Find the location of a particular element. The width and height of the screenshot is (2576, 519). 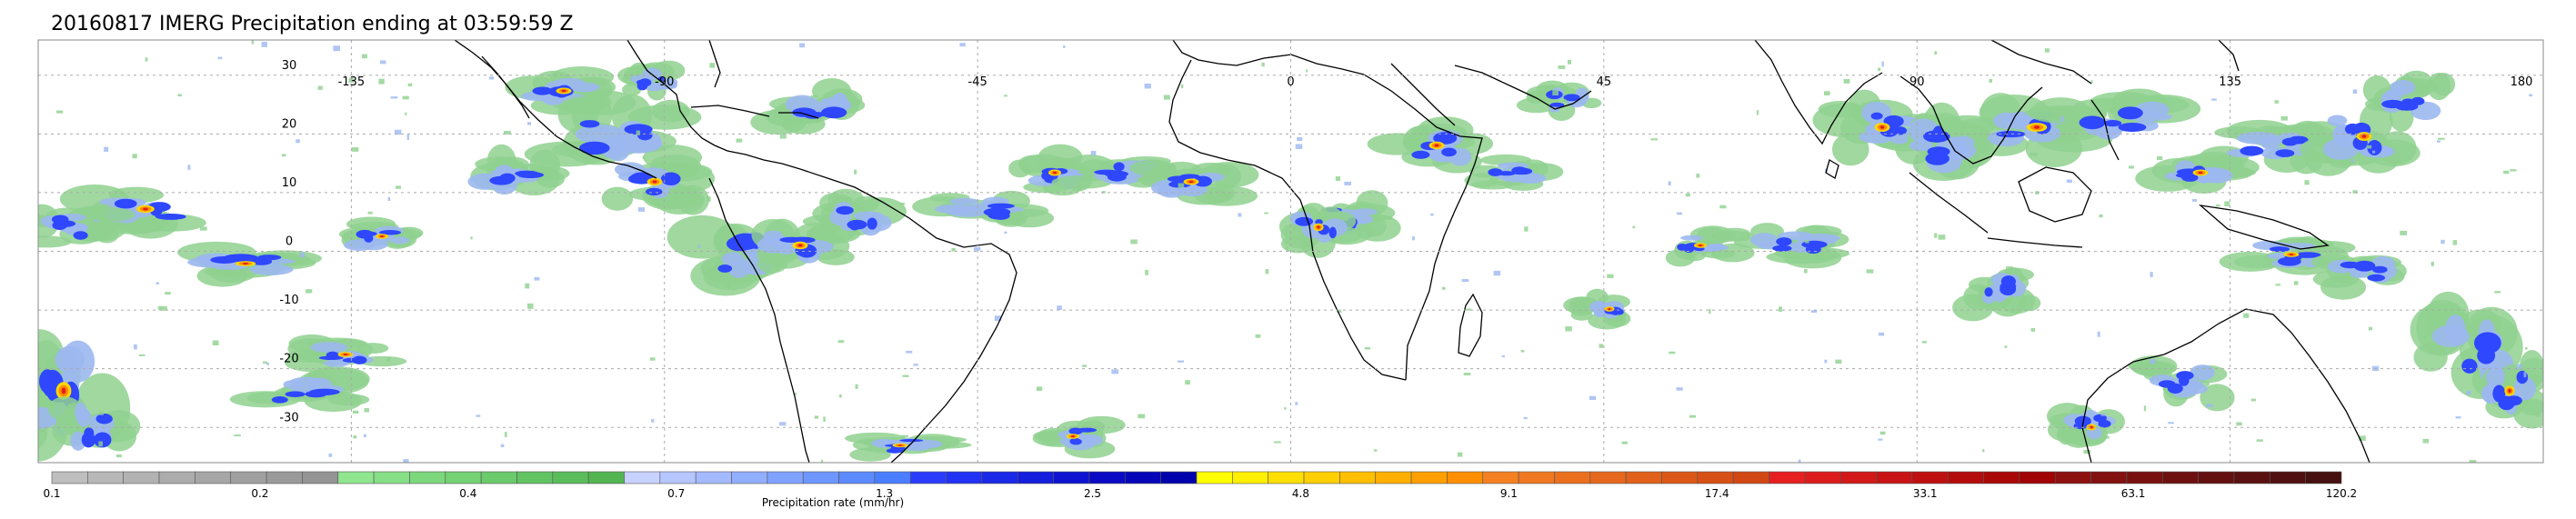

coastline-java is located at coordinates (2035, 243).